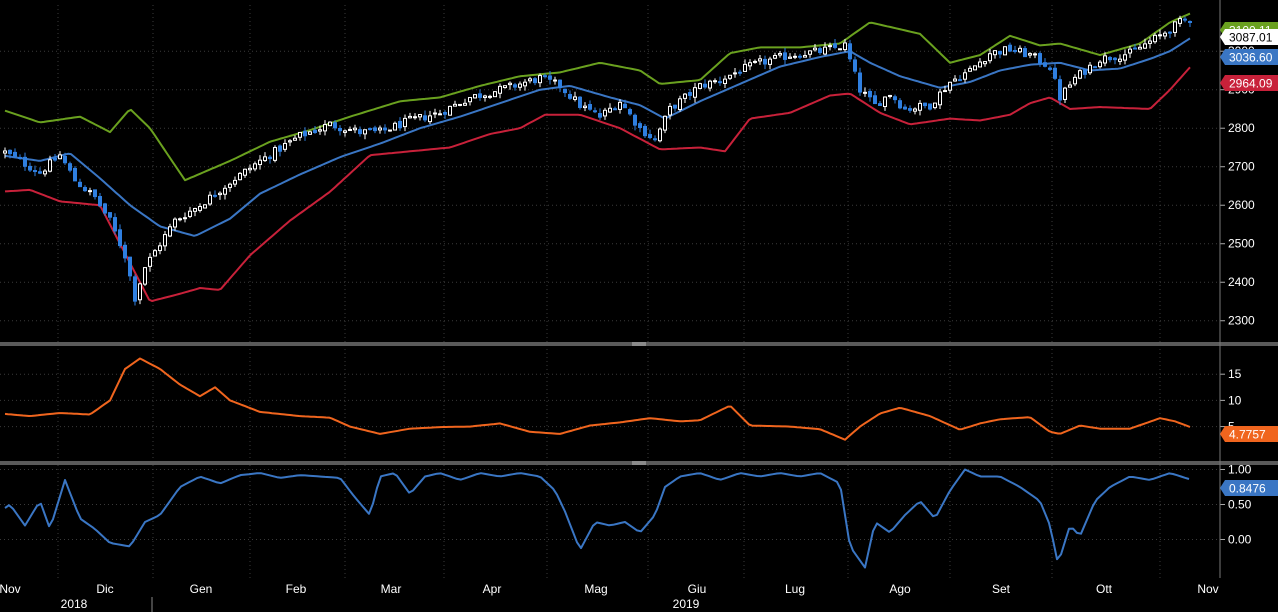 Image resolution: width=1278 pixels, height=612 pixels. I want to click on y-tick-label: 0.00, so click(1240, 540).